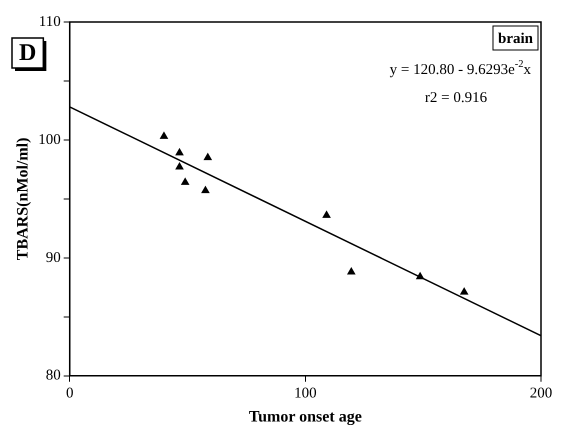  What do you see at coordinates (27, 53) in the screenshot?
I see `text: D` at bounding box center [27, 53].